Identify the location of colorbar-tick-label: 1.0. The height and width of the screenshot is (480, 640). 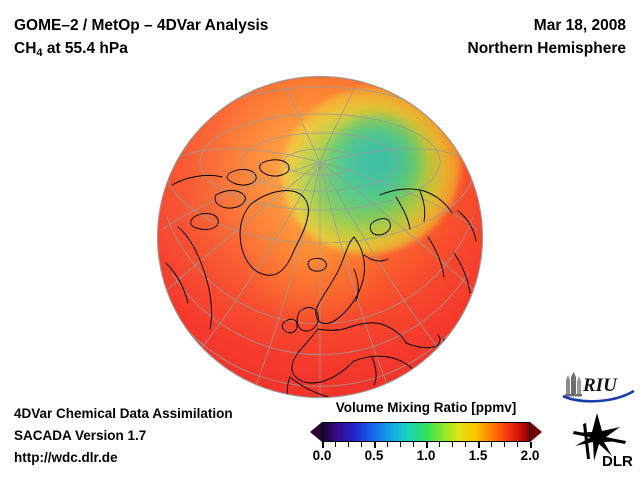
(426, 455).